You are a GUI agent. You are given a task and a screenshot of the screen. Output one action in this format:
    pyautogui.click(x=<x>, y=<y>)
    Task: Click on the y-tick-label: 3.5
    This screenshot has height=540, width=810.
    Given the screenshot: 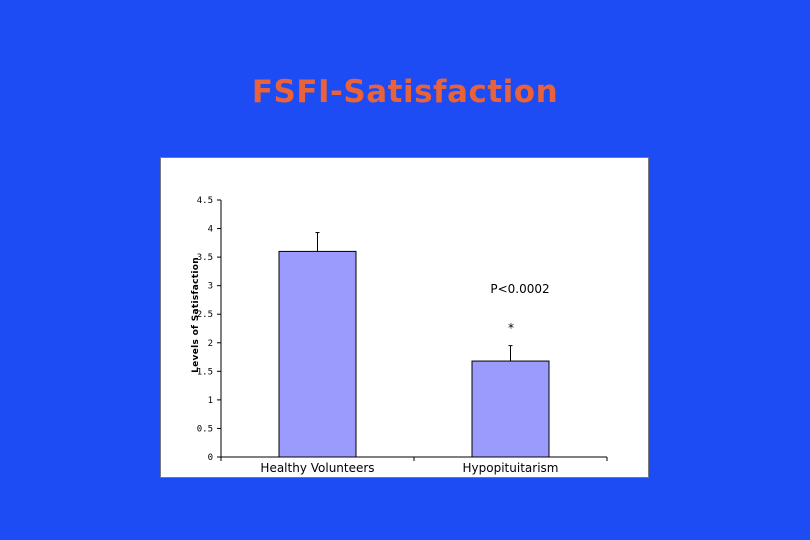 What is the action you would take?
    pyautogui.click(x=205, y=258)
    